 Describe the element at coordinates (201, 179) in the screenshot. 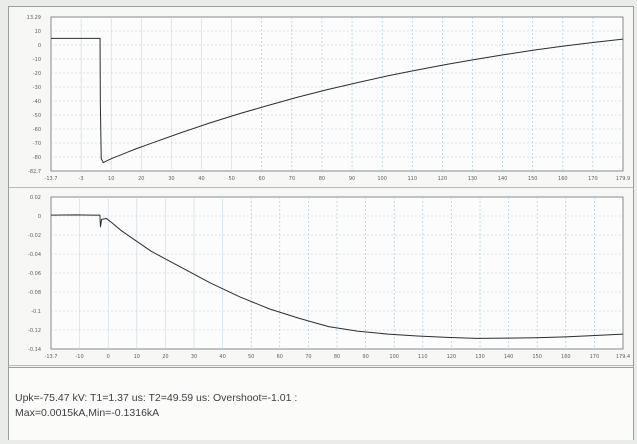

I see `voltage-x-tick-label: 40` at that location.